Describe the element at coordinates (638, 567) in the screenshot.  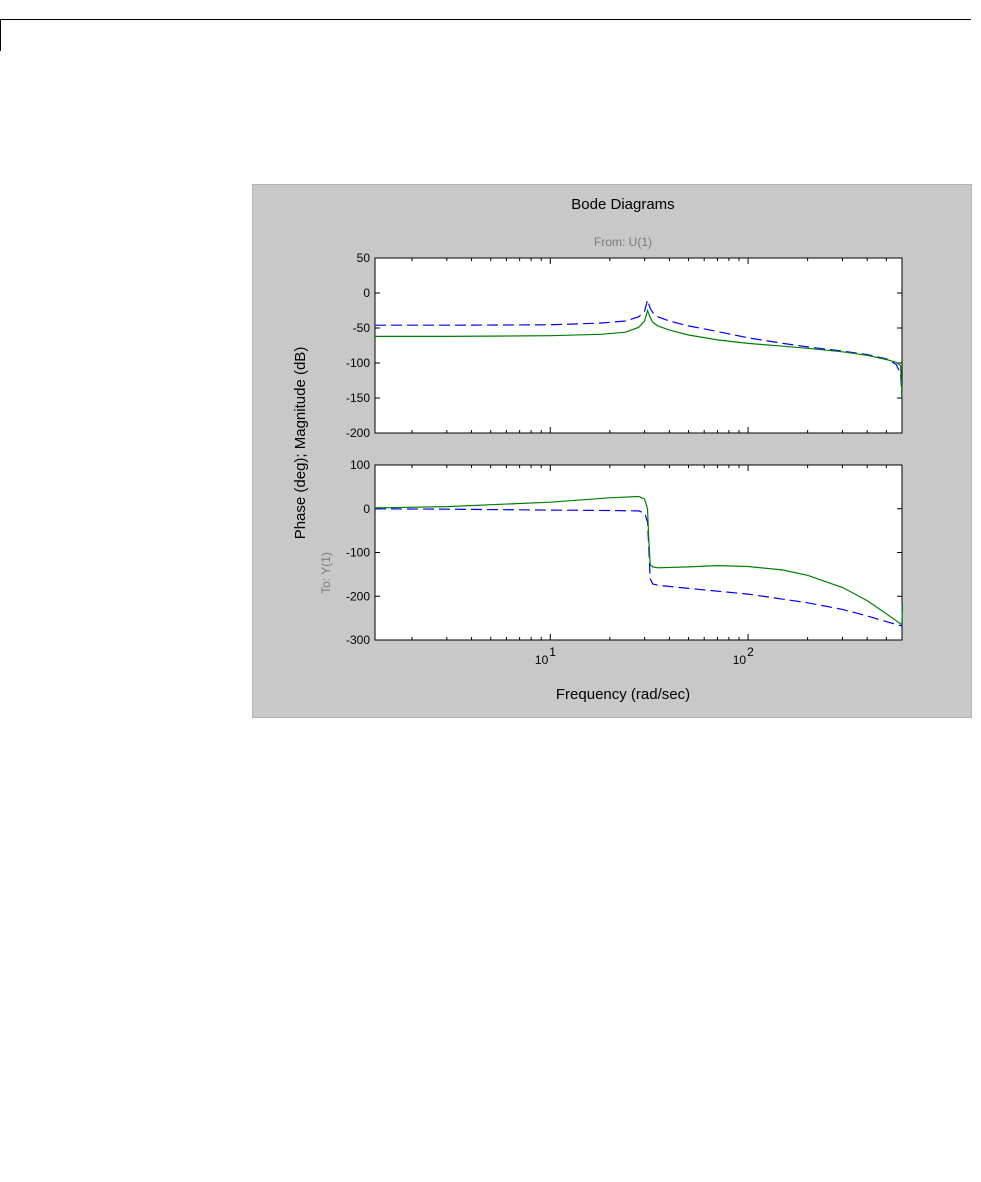
I see `phase-series-dashed-line` at that location.